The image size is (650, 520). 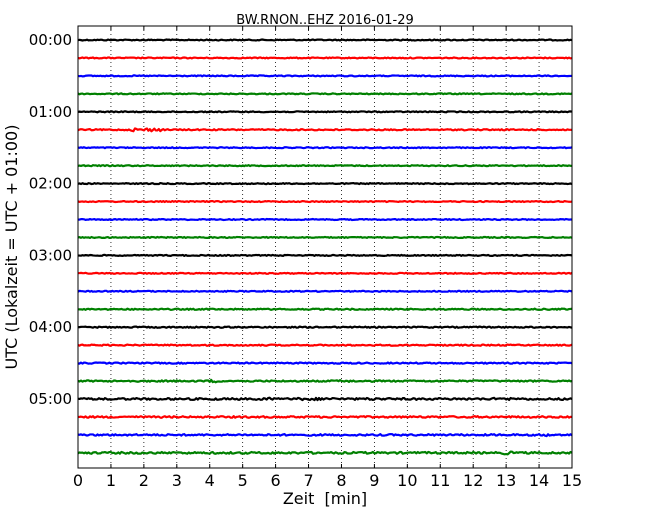 What do you see at coordinates (308, 480) in the screenshot?
I see `x-tick-label: 7` at bounding box center [308, 480].